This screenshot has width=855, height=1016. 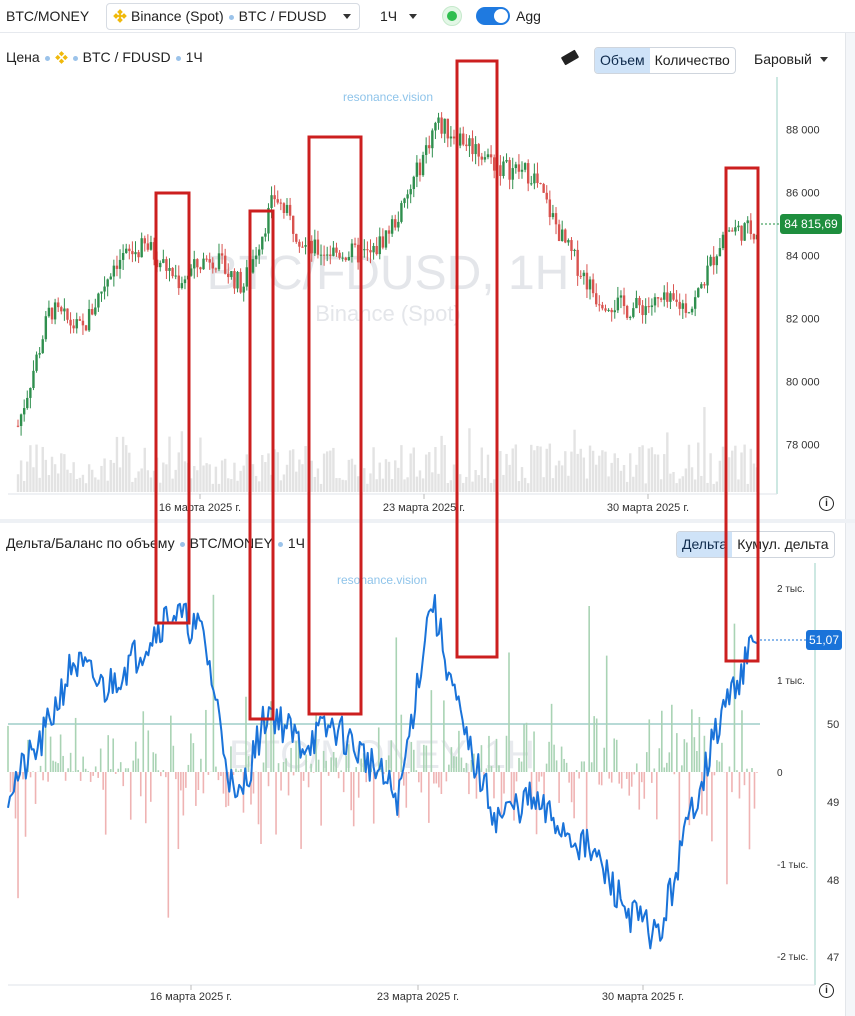 What do you see at coordinates (452, 16) in the screenshot?
I see `live-status-icon` at bounding box center [452, 16].